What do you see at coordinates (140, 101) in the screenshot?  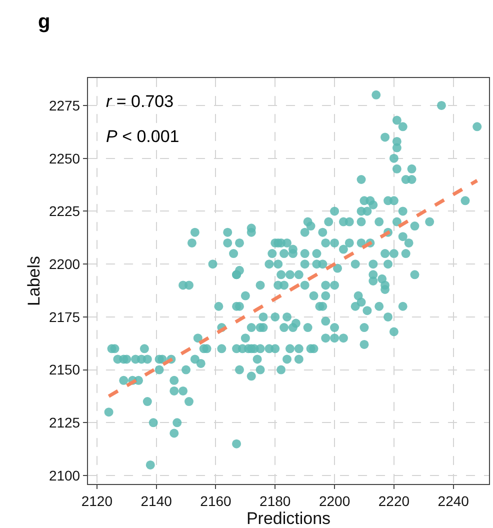 I see `annotation: r = 0.703` at bounding box center [140, 101].